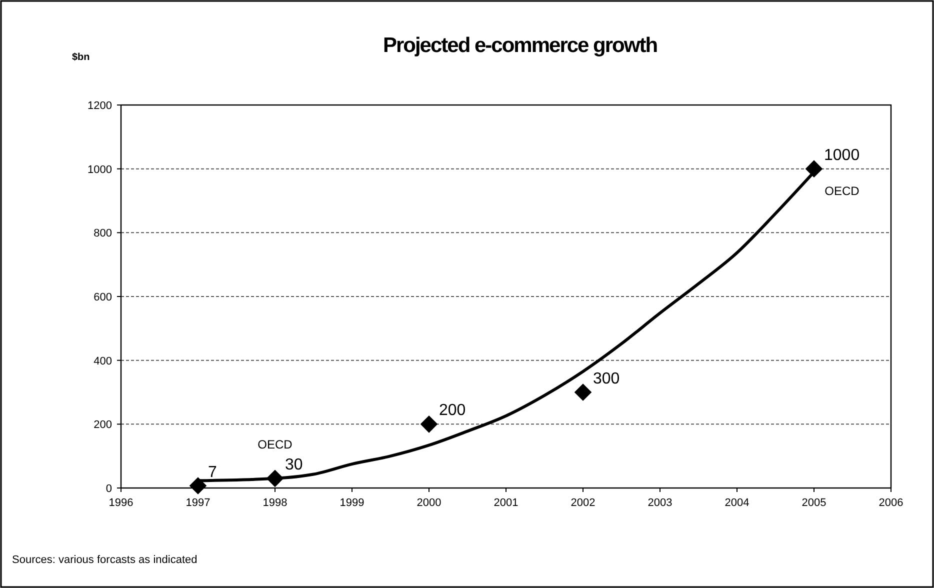 Image resolution: width=934 pixels, height=588 pixels. What do you see at coordinates (429, 503) in the screenshot?
I see `x-tick-label: 2000` at bounding box center [429, 503].